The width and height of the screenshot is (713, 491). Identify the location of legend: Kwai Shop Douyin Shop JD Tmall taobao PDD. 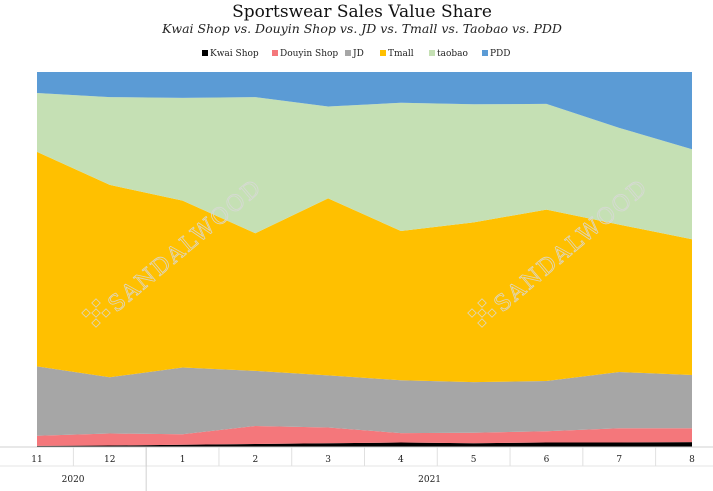
(356, 54).